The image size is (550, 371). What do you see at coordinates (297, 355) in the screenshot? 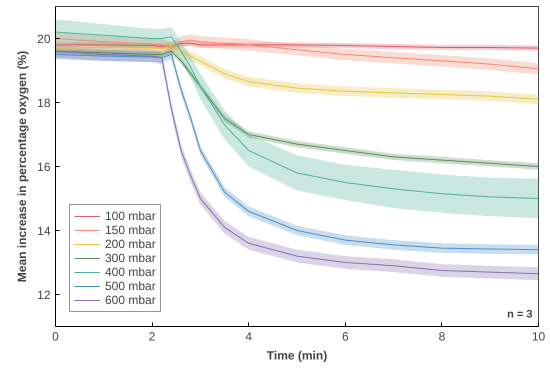
I see `x-axis-title: Time (min)` at bounding box center [297, 355].